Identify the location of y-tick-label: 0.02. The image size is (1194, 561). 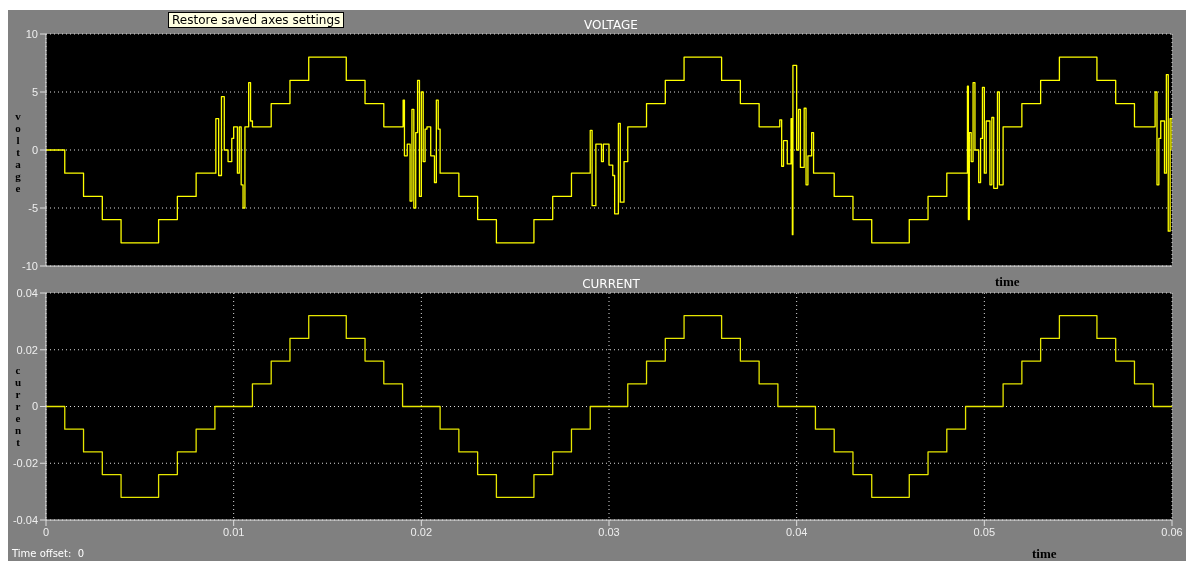
(27, 349).